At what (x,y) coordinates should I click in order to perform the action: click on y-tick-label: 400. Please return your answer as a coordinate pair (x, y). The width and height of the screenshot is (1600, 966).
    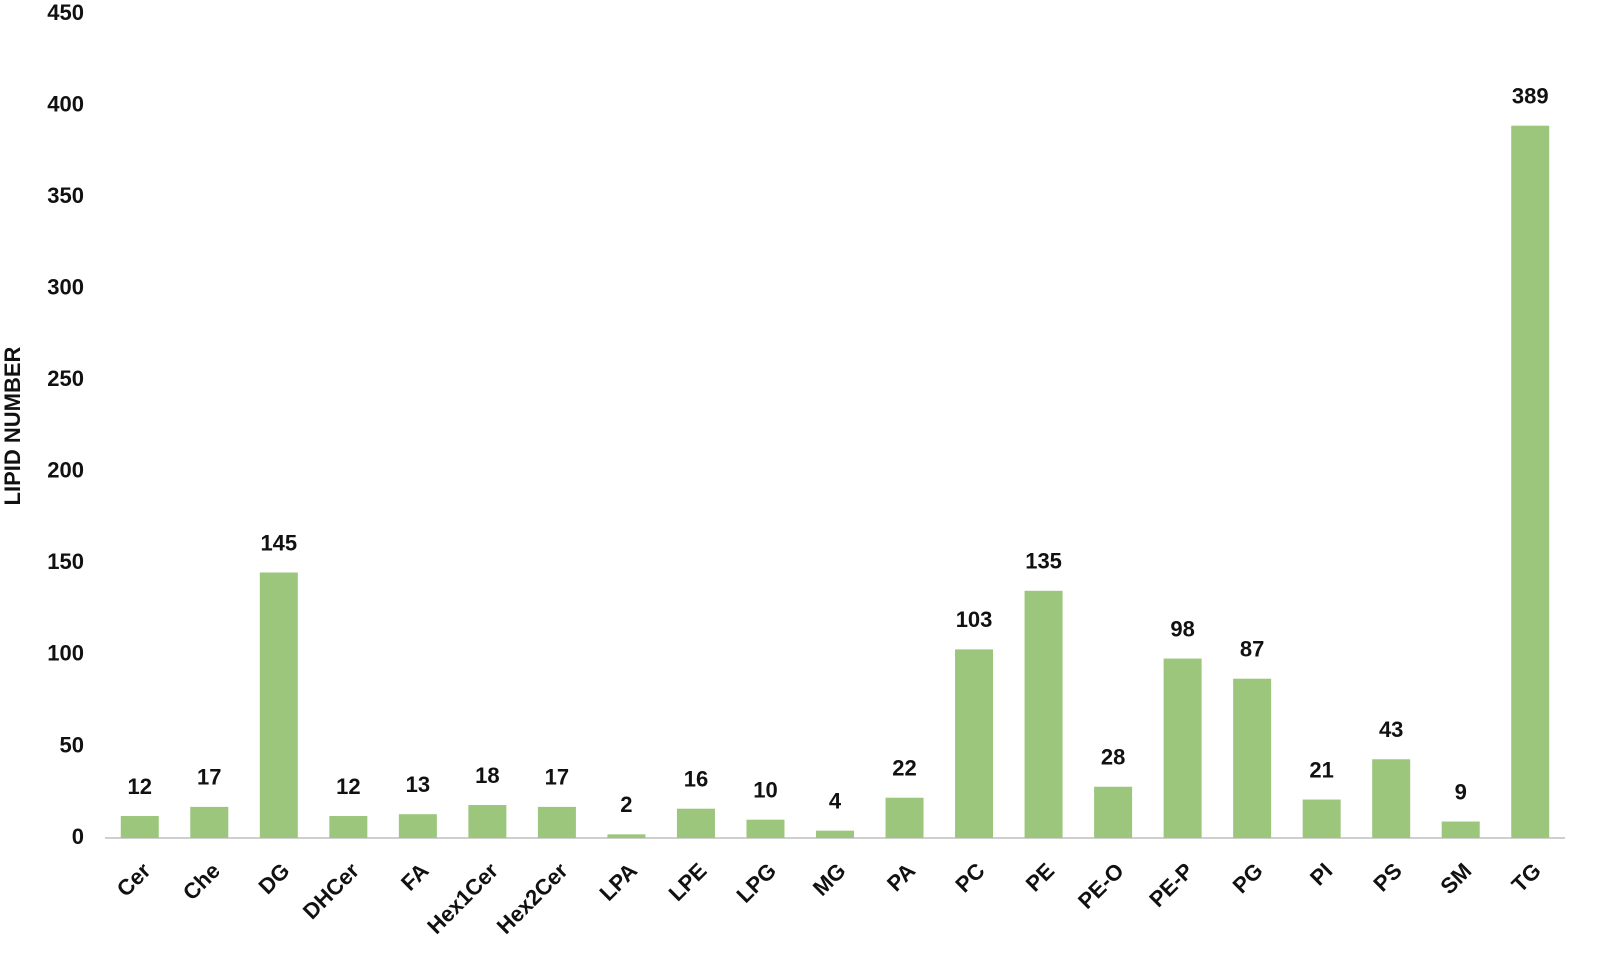
    Looking at the image, I should click on (65, 103).